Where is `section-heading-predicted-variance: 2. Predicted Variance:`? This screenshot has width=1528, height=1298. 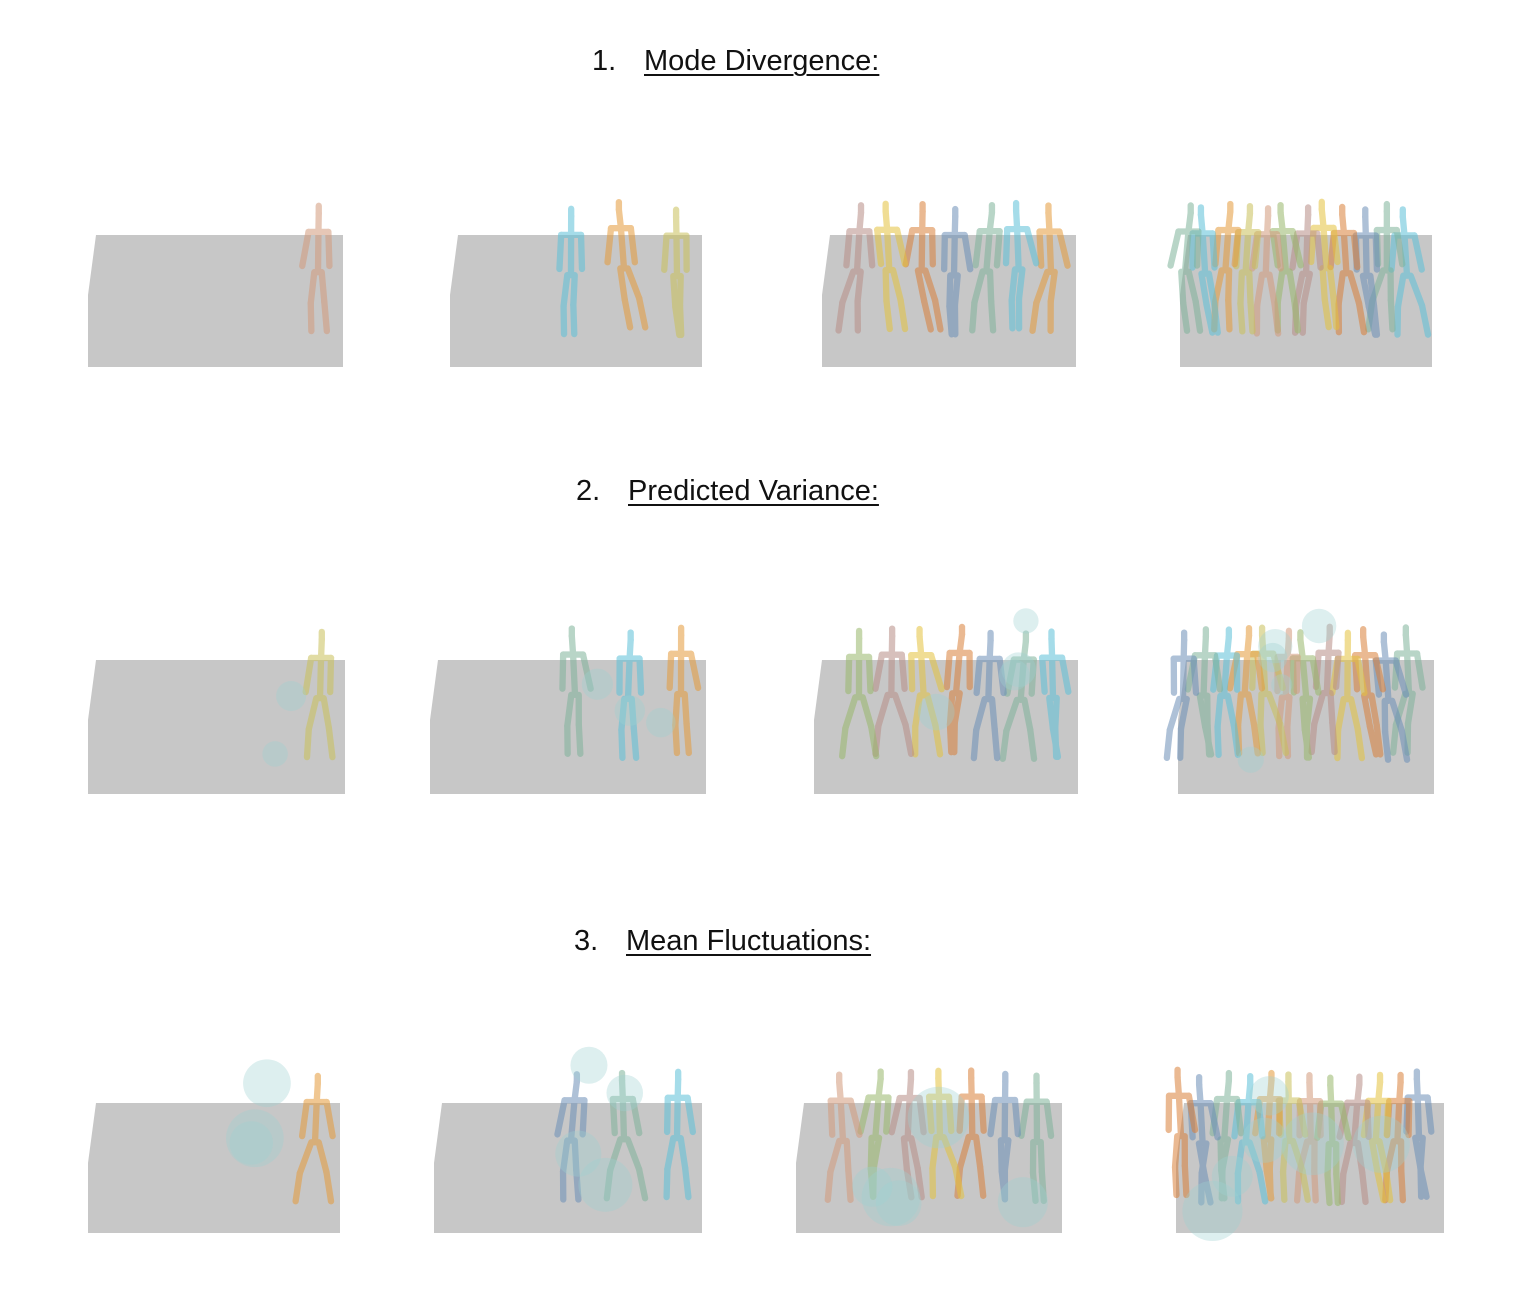
section-heading-predicted-variance: 2. Predicted Variance: is located at coordinates (727, 491).